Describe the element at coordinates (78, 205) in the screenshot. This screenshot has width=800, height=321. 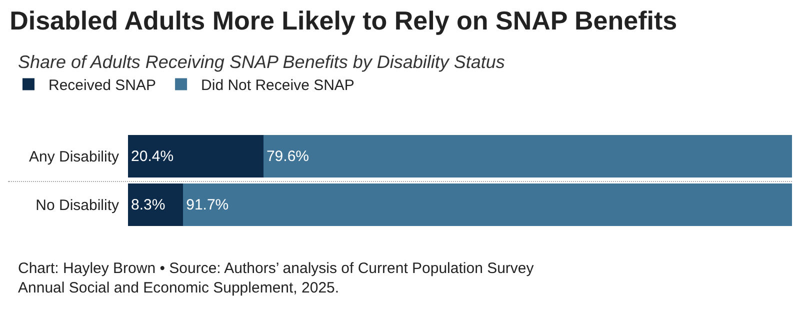
I see `y-tick-label: No Disability` at that location.